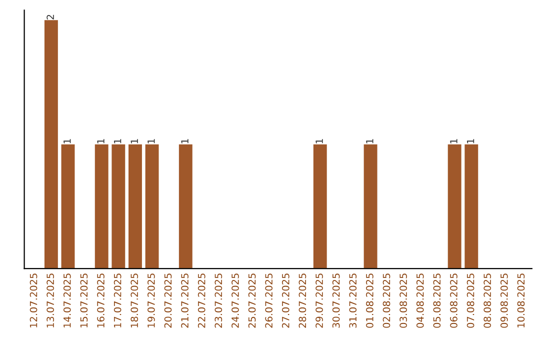  I want to click on x-tick-label: 23.07.2025, so click(218, 301).